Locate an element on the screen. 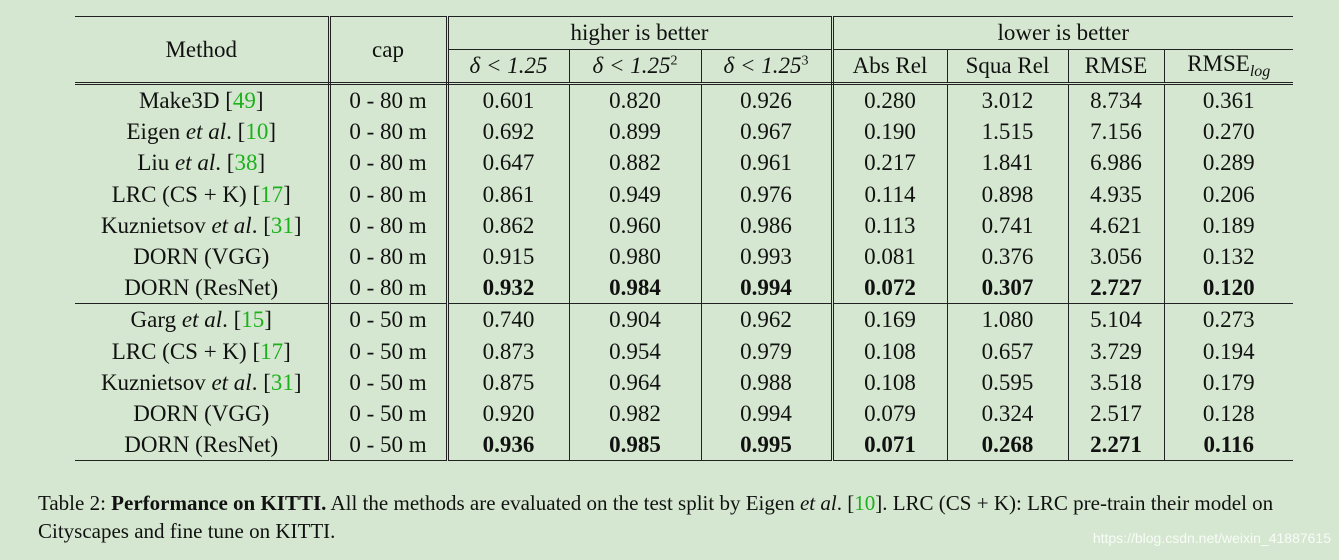  cell-rmse: 2.271 is located at coordinates (1116, 445).